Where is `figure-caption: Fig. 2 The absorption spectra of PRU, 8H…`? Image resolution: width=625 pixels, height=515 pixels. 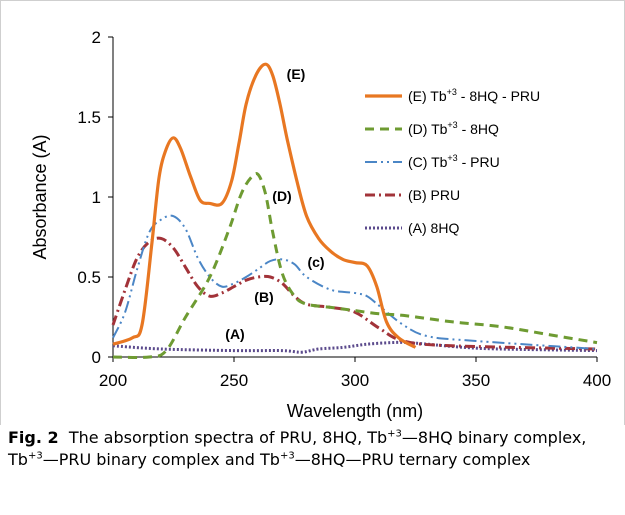
figure-caption: Fig. 2 The absorption spectra of PRU, 8H… is located at coordinates (308, 449).